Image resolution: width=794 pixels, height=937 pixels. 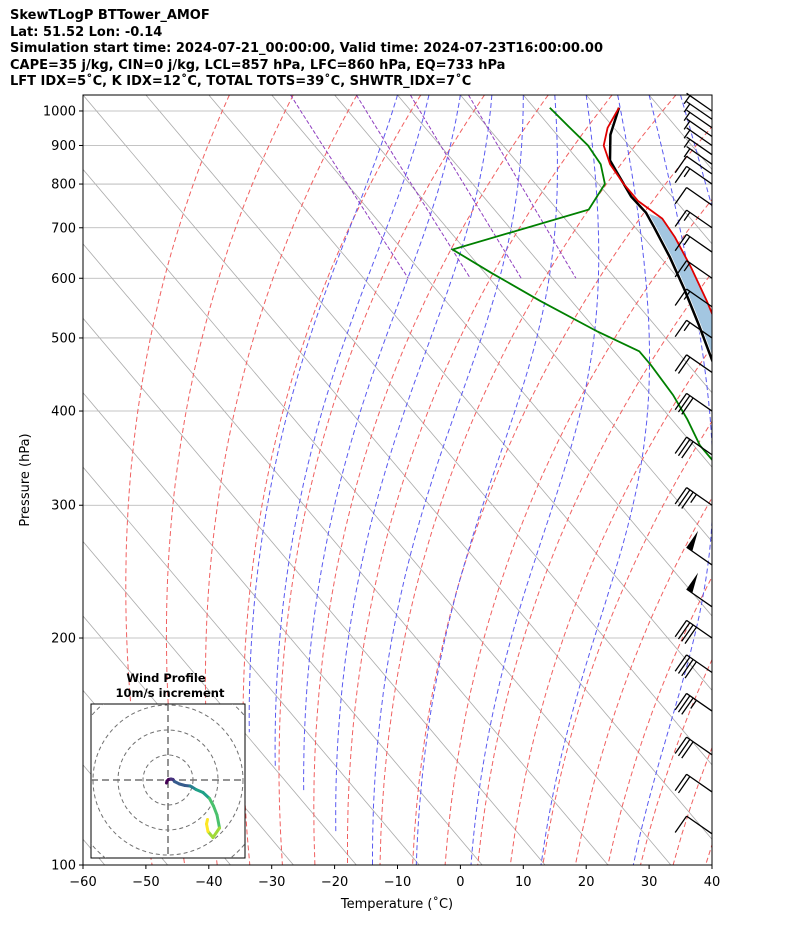 I want to click on chart-title: SkewTLogP BTTower_AMOF, so click(x=110, y=15).